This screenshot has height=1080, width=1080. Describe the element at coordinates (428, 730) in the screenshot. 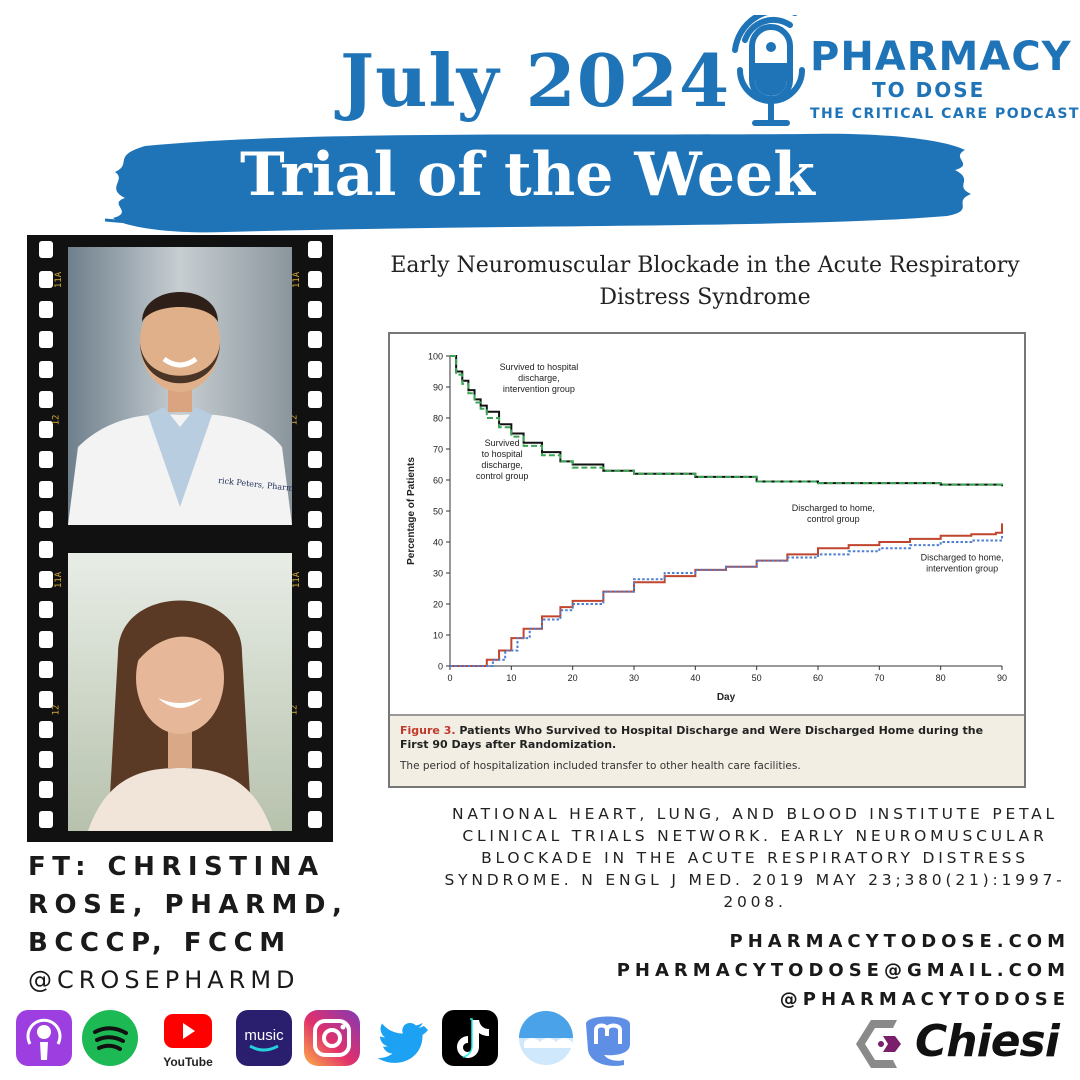

I see `figure-label: Figure 3.` at that location.